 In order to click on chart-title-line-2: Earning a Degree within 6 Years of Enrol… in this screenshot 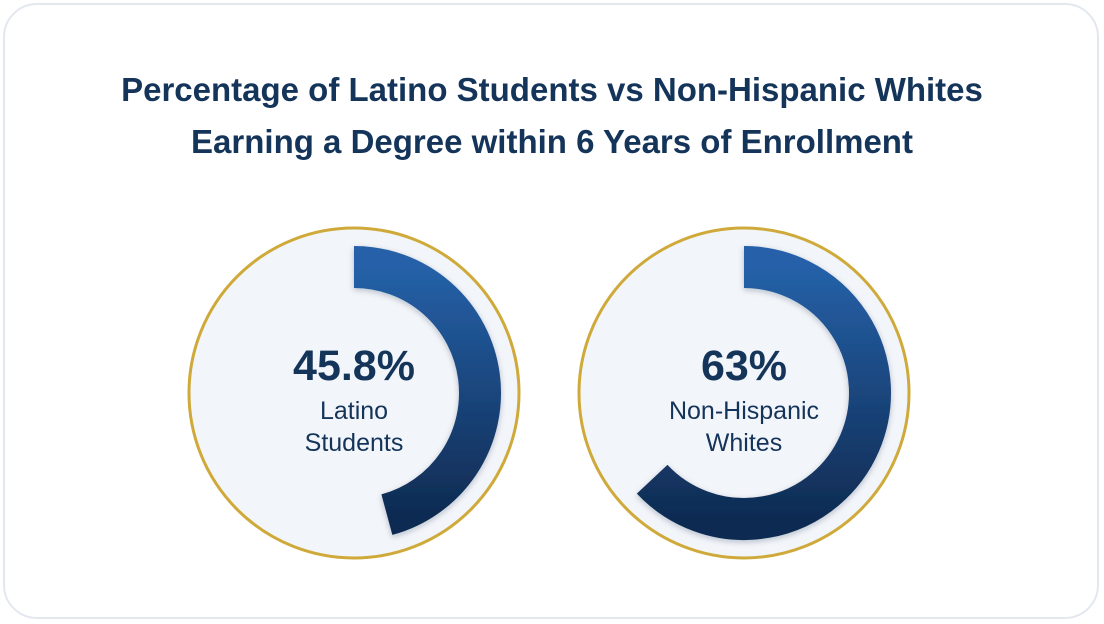, I will do `click(552, 141)`.